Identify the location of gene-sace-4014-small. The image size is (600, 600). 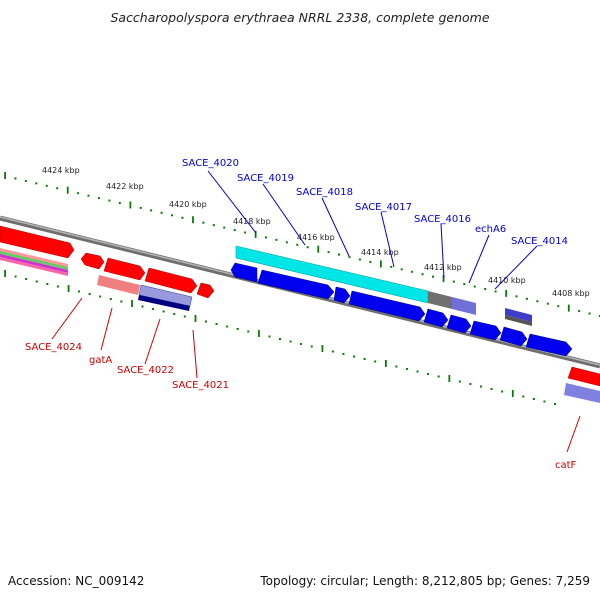
(518, 315).